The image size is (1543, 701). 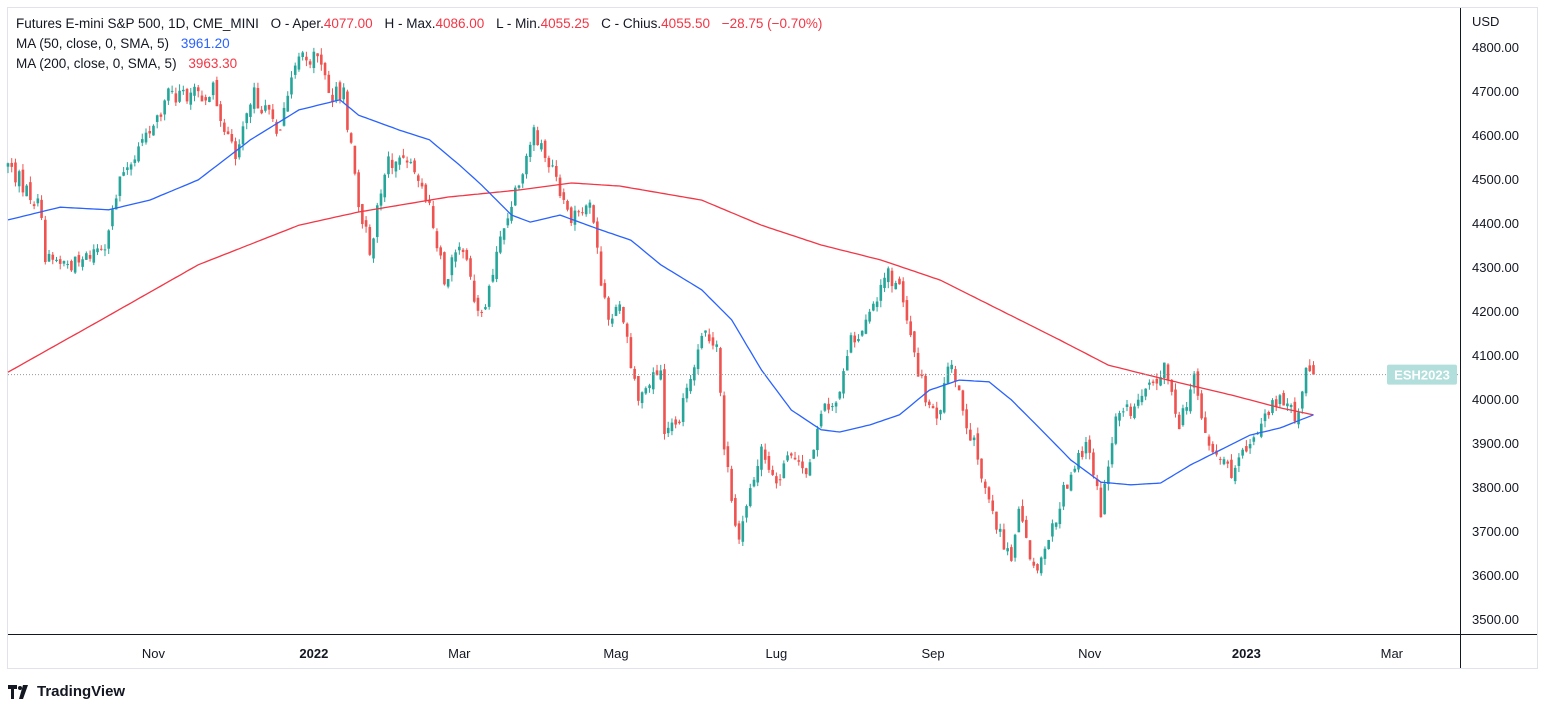 I want to click on ma50-legend-row: MA (50, close, 0, SMA, 5) 3961.20, so click(x=419, y=44).